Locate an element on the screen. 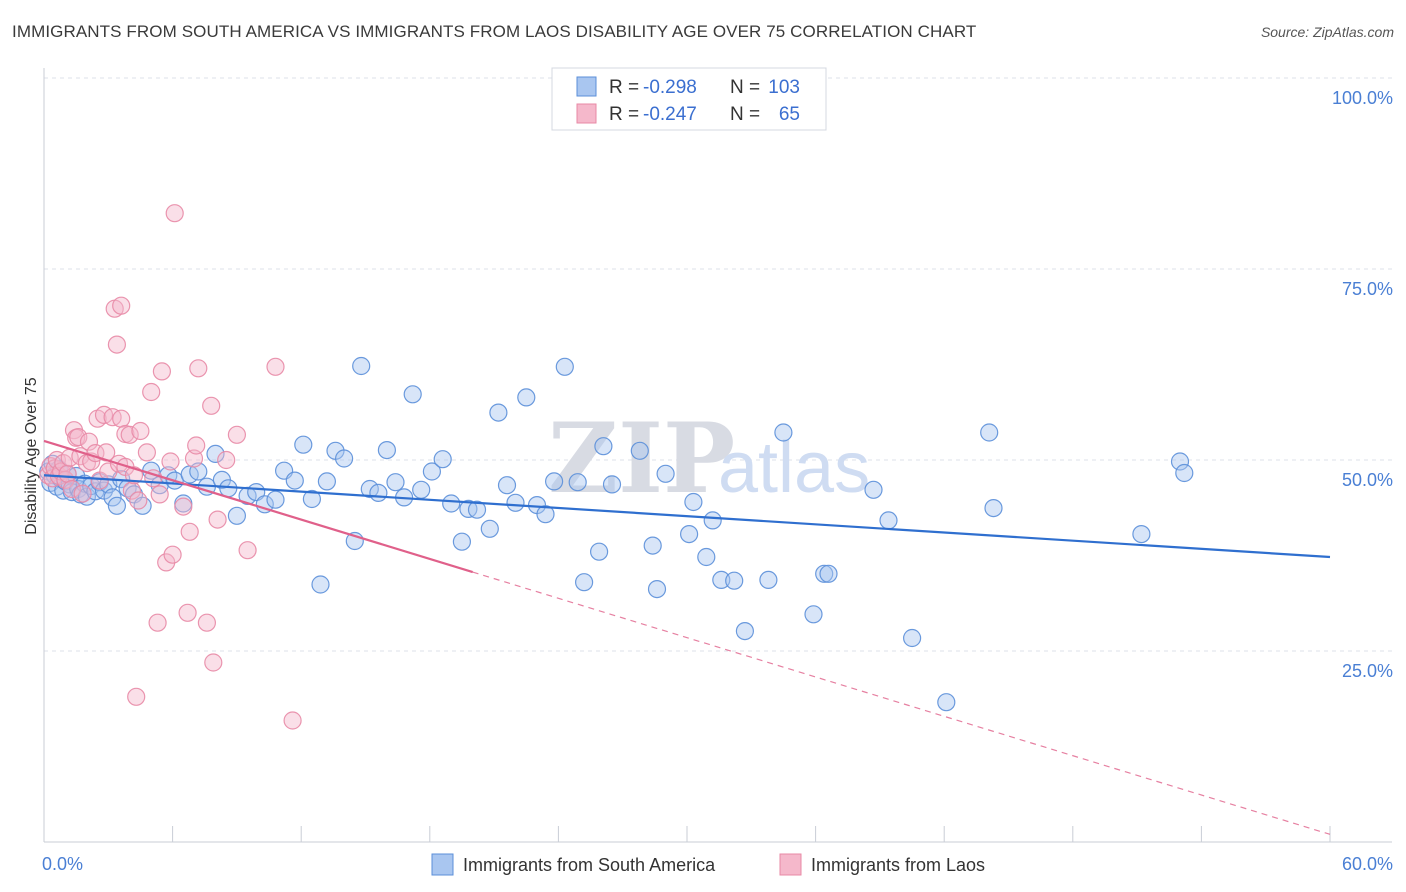 The width and height of the screenshot is (1406, 892). y-tick-75: 75.0% is located at coordinates (1367, 289).